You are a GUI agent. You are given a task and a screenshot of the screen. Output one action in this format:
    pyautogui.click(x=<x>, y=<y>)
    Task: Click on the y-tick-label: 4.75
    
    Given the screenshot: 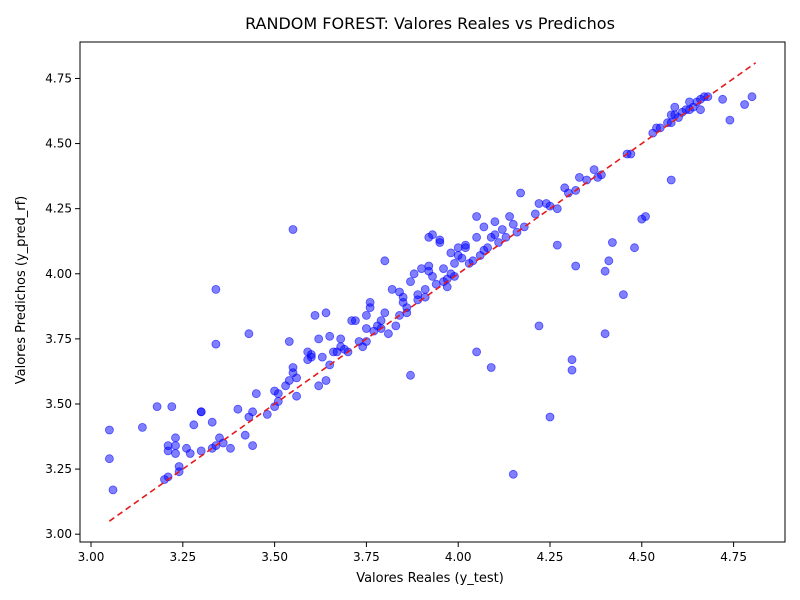 What is the action you would take?
    pyautogui.click(x=58, y=78)
    